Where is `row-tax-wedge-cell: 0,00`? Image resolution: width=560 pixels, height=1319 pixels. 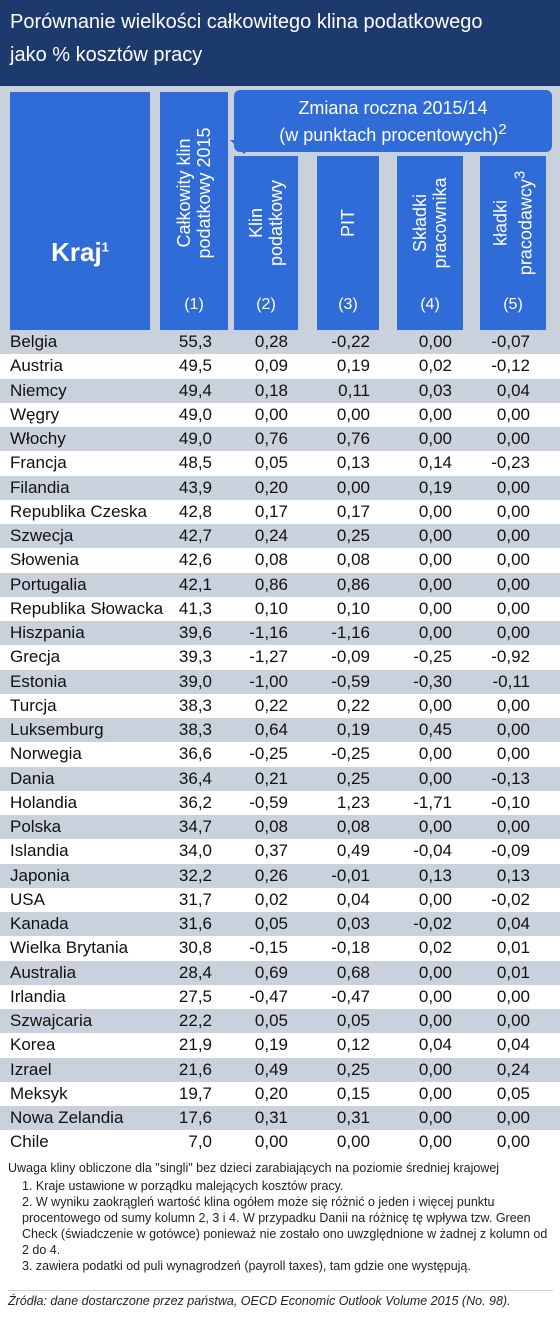
row-tax-wedge-cell: 0,00 is located at coordinates (271, 414).